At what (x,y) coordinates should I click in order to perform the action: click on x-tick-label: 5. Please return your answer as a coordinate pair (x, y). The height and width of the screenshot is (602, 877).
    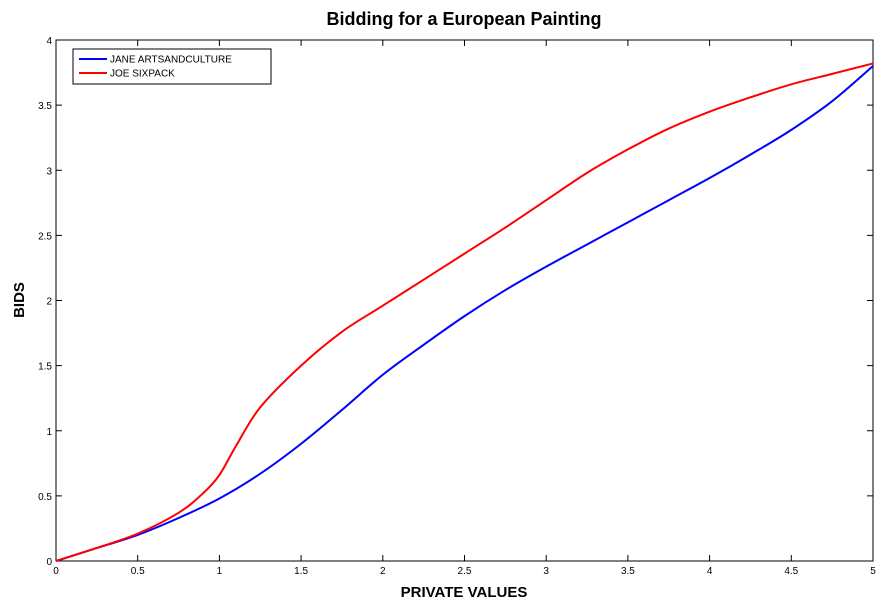
    Looking at the image, I should click on (873, 571).